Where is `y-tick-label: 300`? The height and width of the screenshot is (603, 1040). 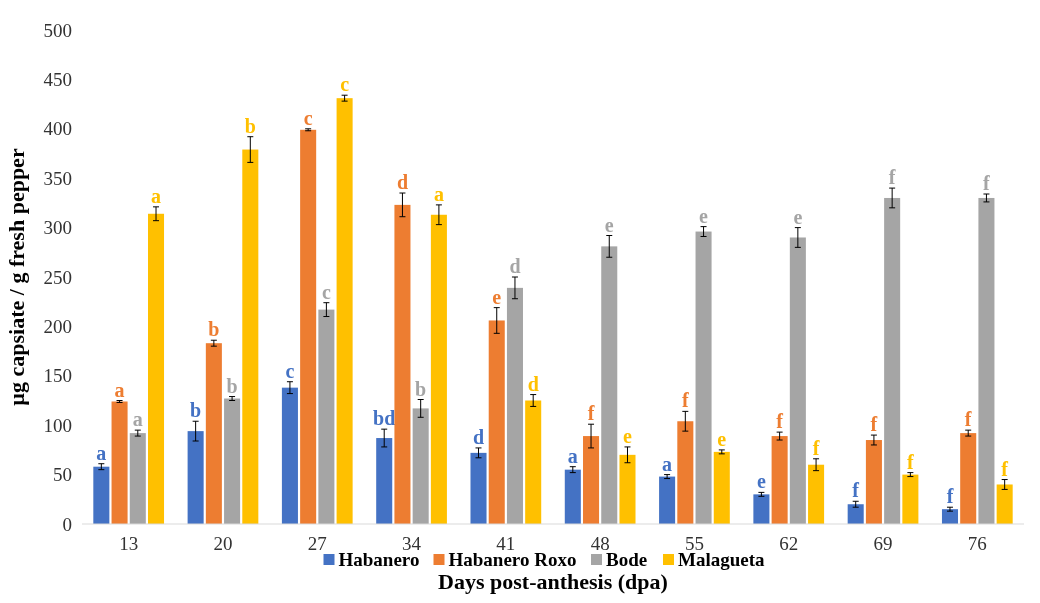
y-tick-label: 300 is located at coordinates (57, 228).